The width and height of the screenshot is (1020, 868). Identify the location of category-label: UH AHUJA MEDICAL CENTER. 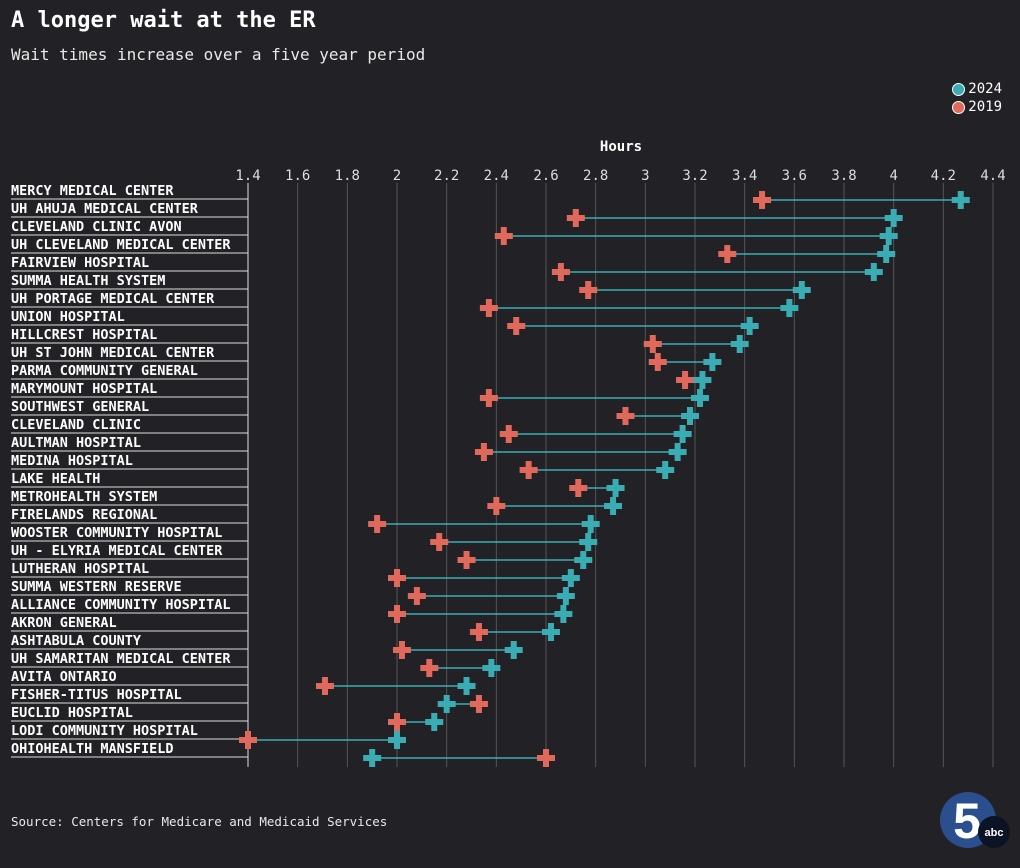
(105, 209).